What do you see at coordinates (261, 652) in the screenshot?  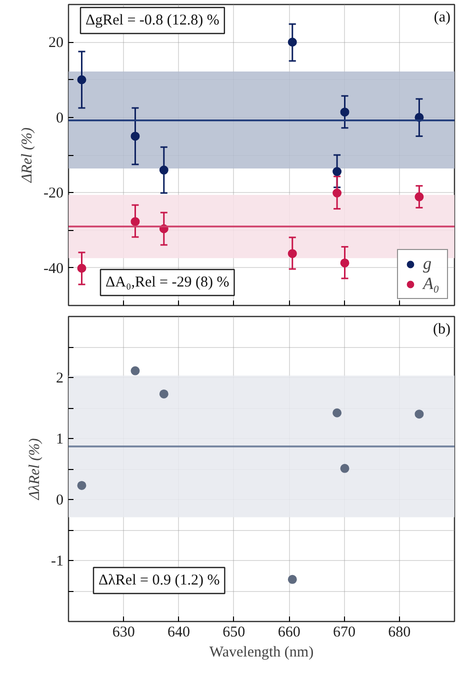 I see `x-axis-title: Wavelength (nm)` at bounding box center [261, 652].